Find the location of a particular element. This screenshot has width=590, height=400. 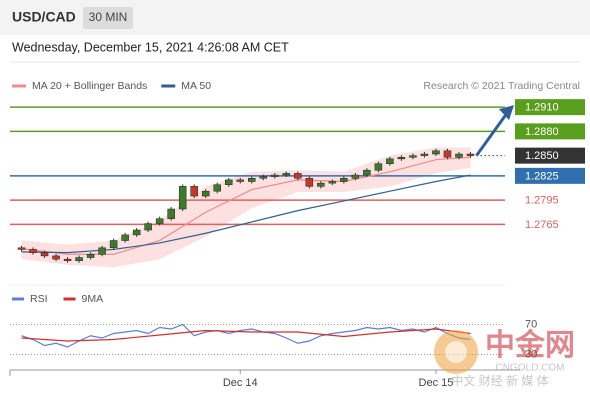

watermark-site: CNGOLD.COM is located at coordinates (530, 368).